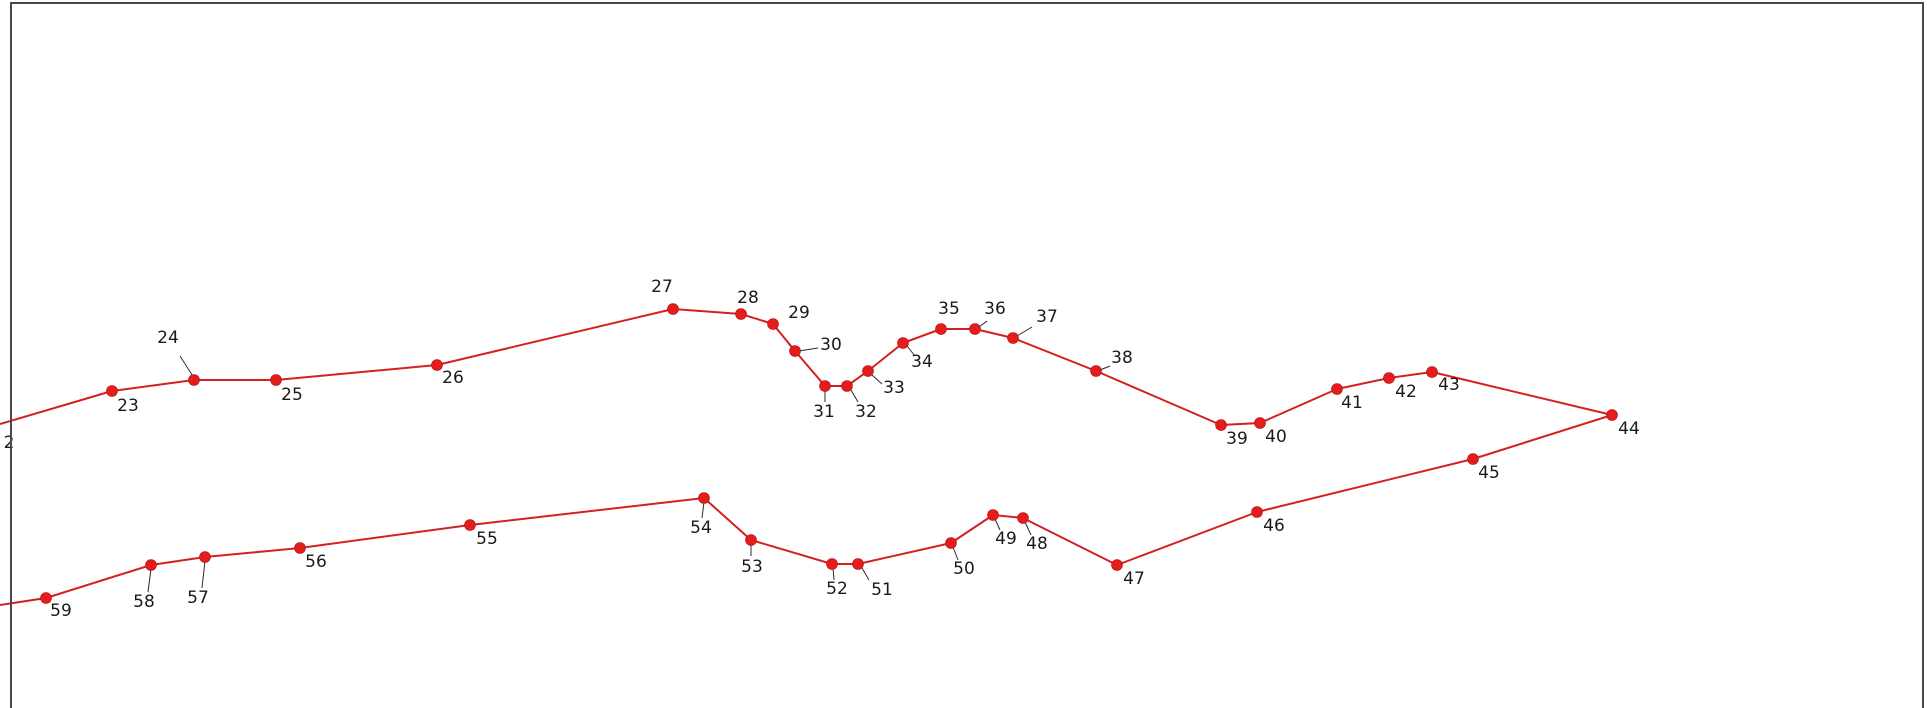 This screenshot has height=708, width=1927. I want to click on vertex-label-54: 54, so click(701, 528).